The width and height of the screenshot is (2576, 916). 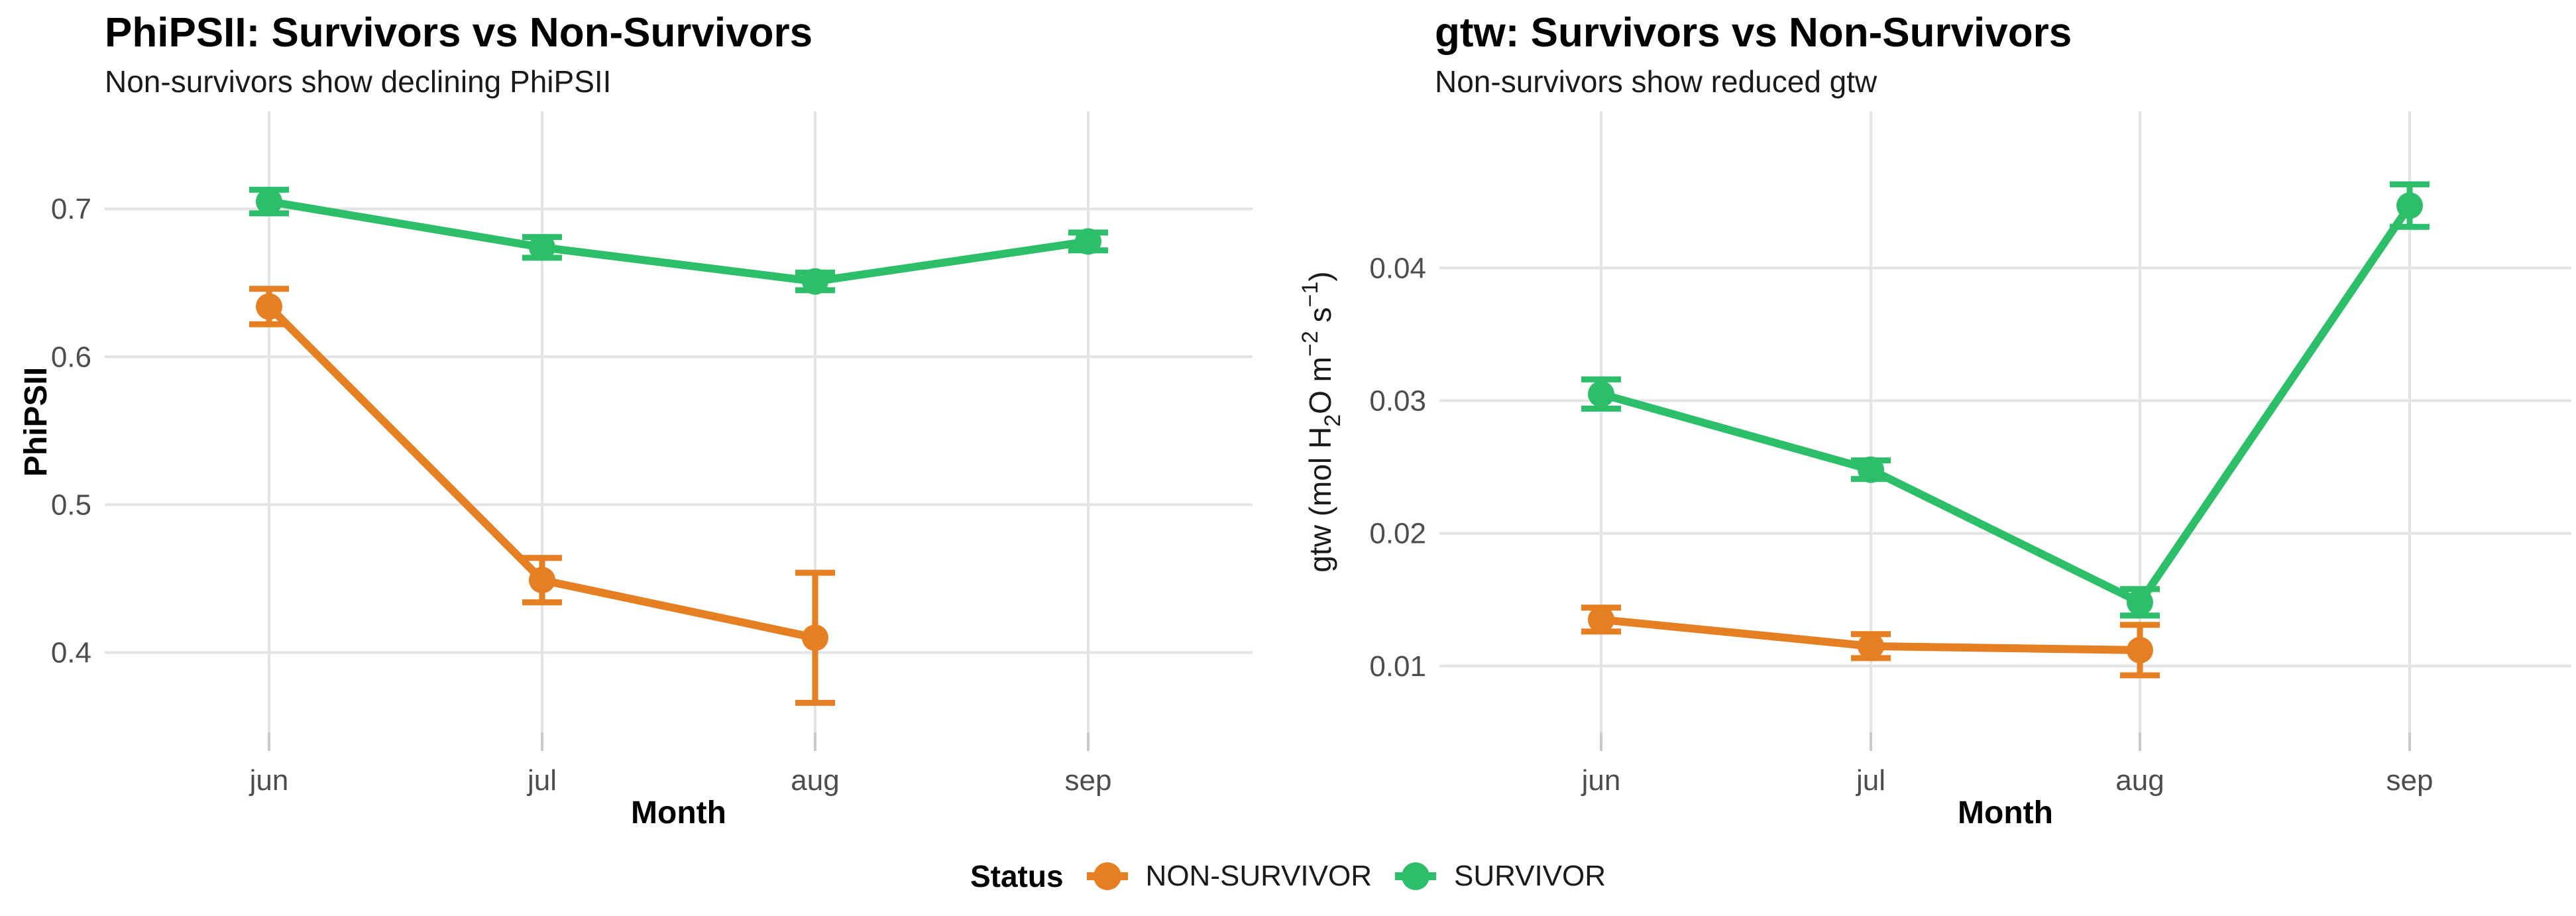 What do you see at coordinates (1258, 876) in the screenshot?
I see `legend-label-non-survivor: NON-SURVIVOR` at bounding box center [1258, 876].